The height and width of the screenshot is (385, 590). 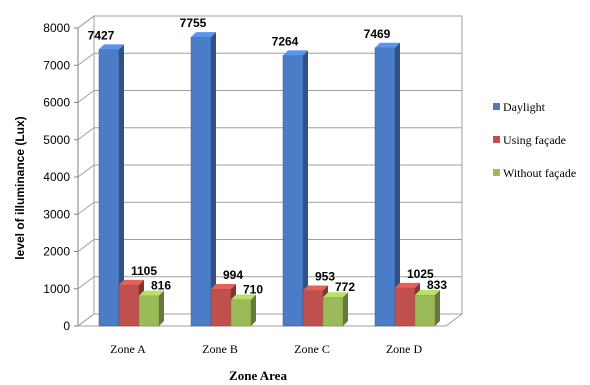 What do you see at coordinates (266, 349) in the screenshot?
I see `x-category-labels: Zone A Zone B Zone C Zone D` at bounding box center [266, 349].